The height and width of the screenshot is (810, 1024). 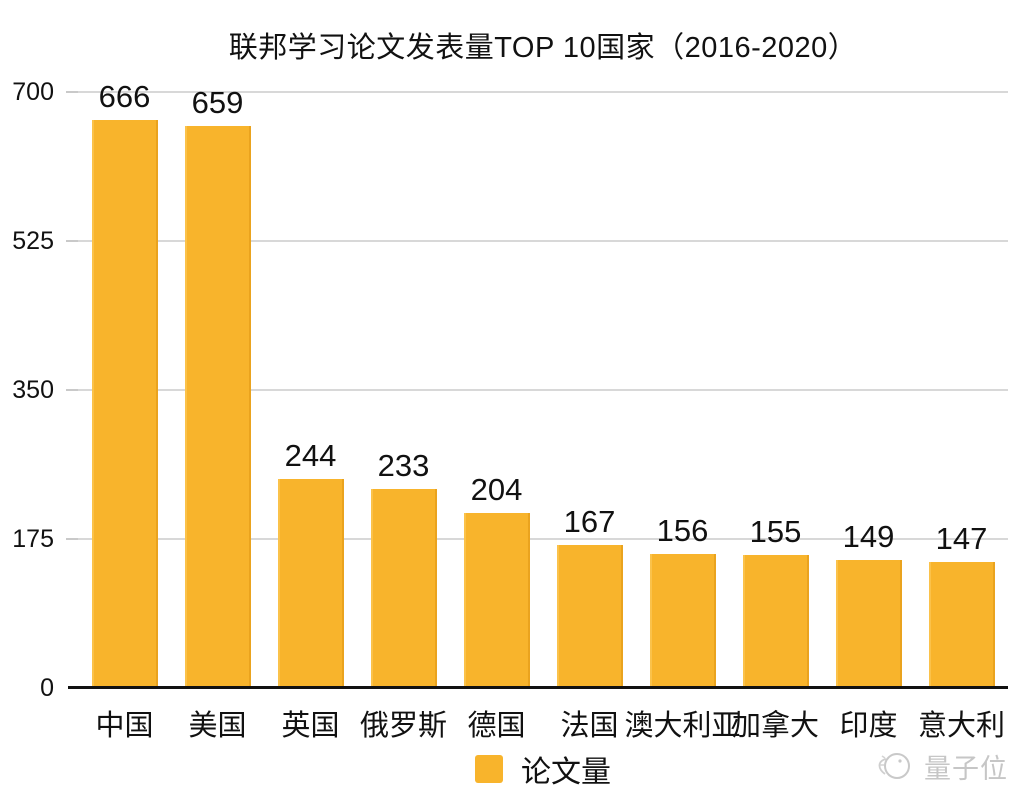 I want to click on bar-value-label: 244, so click(x=310, y=456).